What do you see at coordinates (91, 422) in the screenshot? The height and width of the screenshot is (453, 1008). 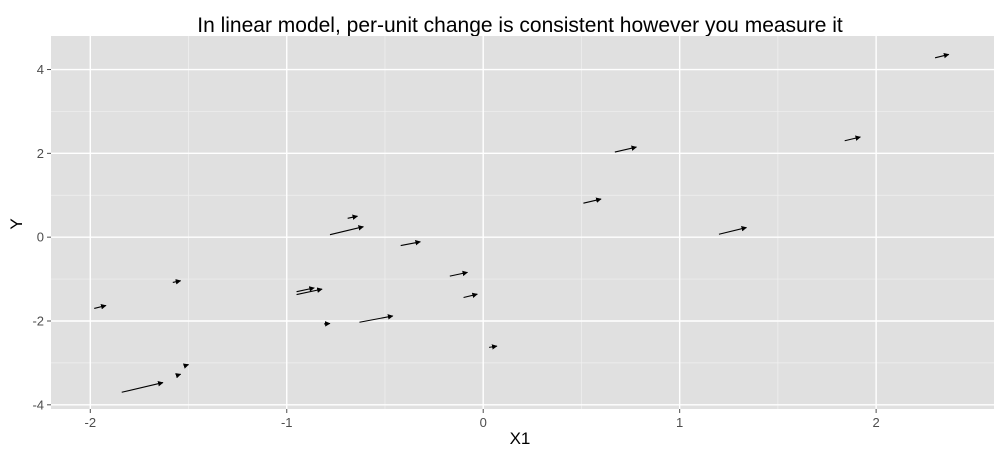 I see `x-tick-label: -2` at bounding box center [91, 422].